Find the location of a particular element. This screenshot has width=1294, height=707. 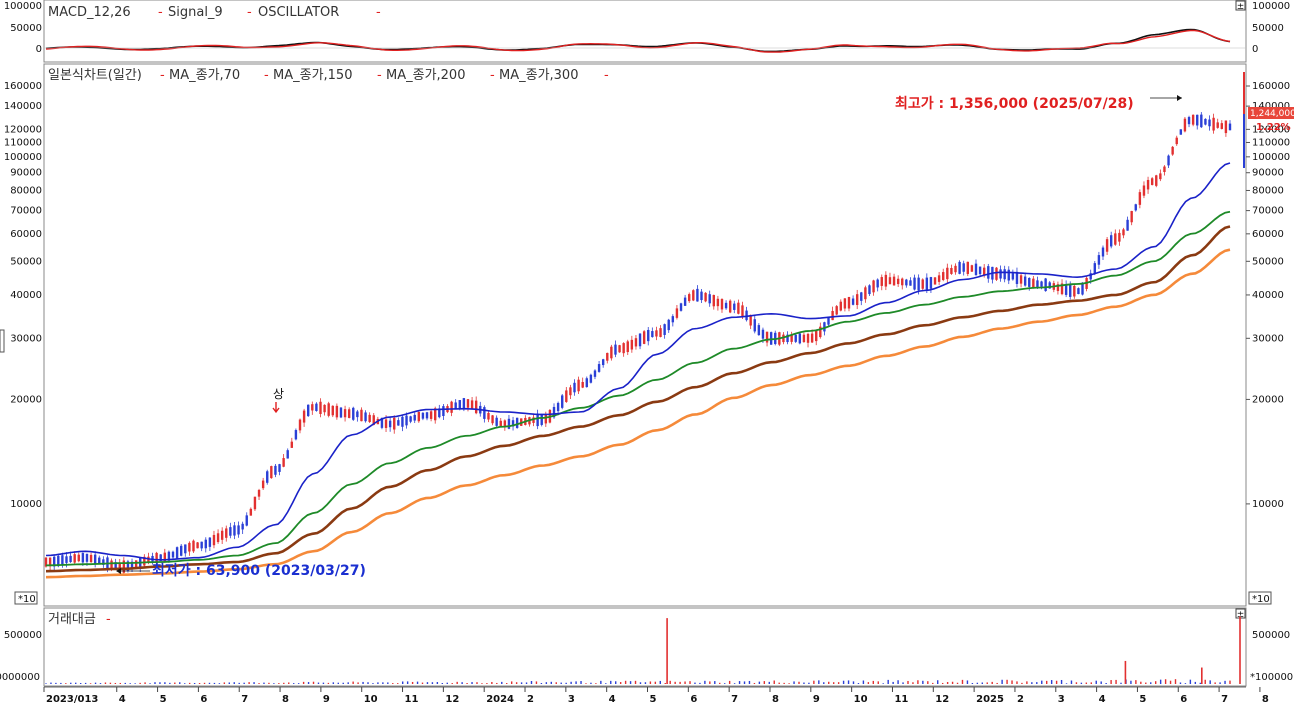

macd-panel is located at coordinates (645, 31).